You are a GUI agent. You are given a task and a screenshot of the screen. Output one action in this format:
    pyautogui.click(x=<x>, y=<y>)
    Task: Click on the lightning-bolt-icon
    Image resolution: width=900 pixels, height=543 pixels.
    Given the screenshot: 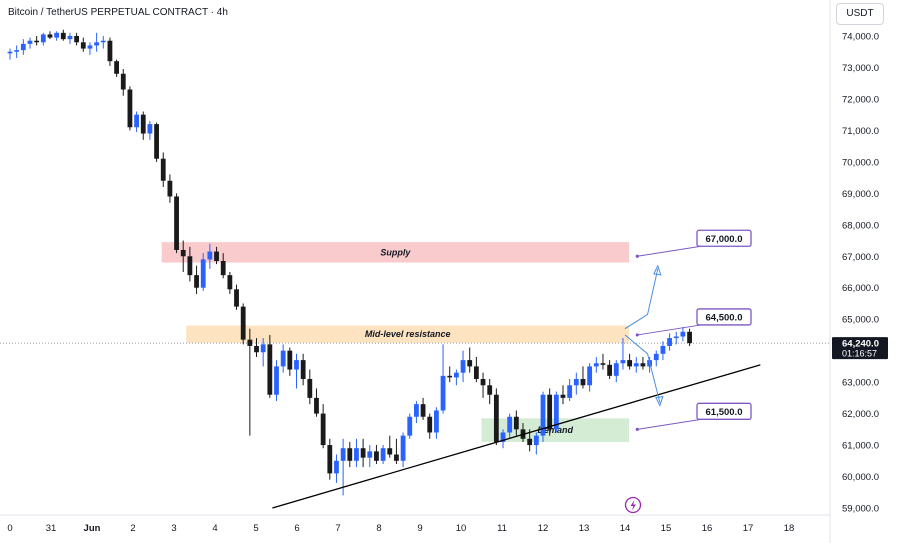 What is the action you would take?
    pyautogui.click(x=633, y=505)
    